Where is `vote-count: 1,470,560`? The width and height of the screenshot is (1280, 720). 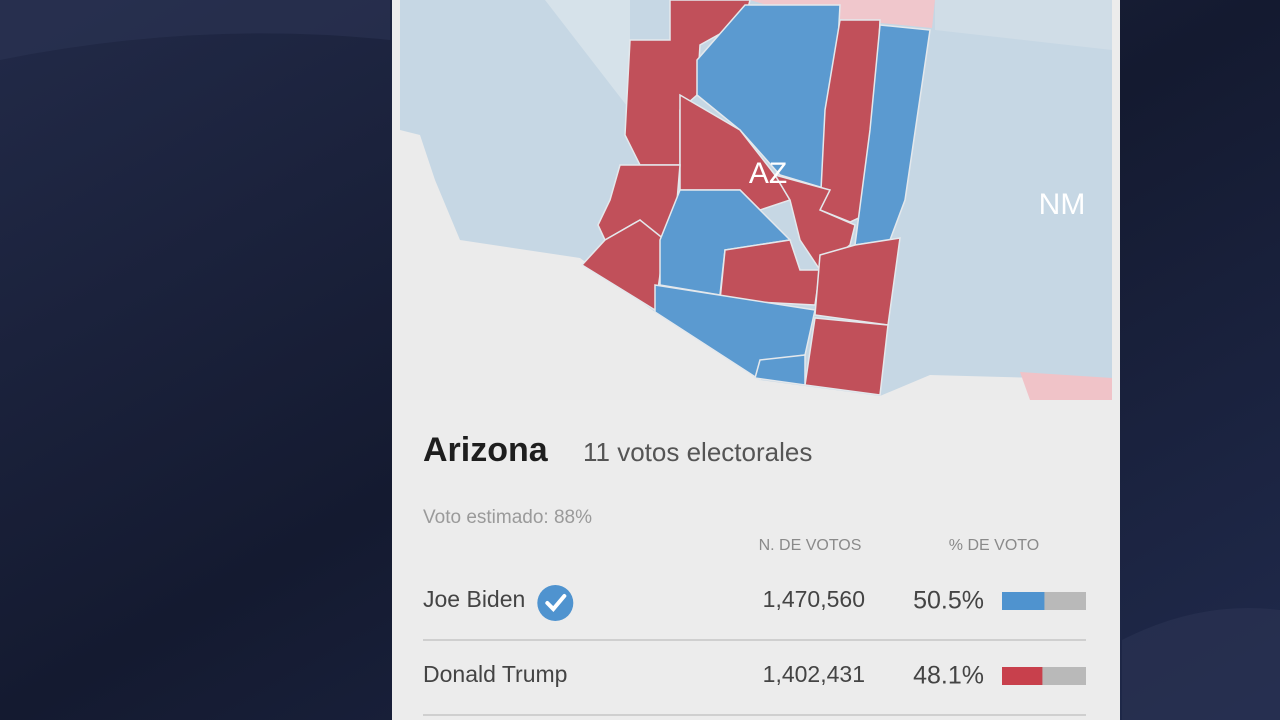 vote-count: 1,470,560 is located at coordinates (814, 599).